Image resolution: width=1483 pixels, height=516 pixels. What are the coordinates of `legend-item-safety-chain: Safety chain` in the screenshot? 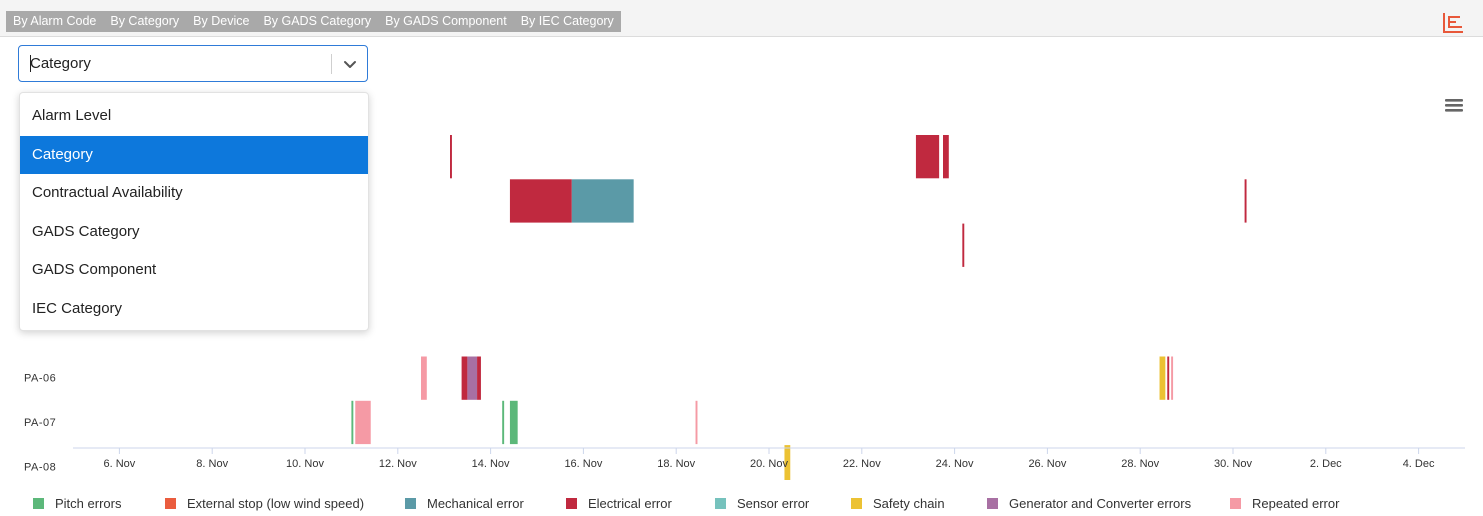 It's located at (898, 503).